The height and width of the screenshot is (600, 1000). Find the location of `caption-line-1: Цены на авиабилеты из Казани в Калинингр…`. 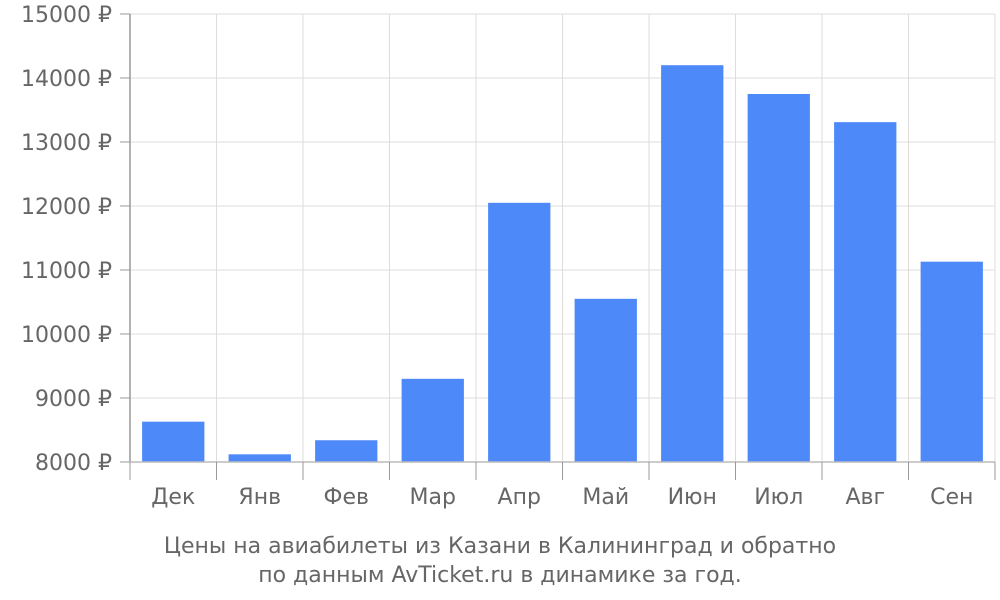

caption-line-1: Цены на авиабилеты из Казани в Калинингр… is located at coordinates (500, 546).